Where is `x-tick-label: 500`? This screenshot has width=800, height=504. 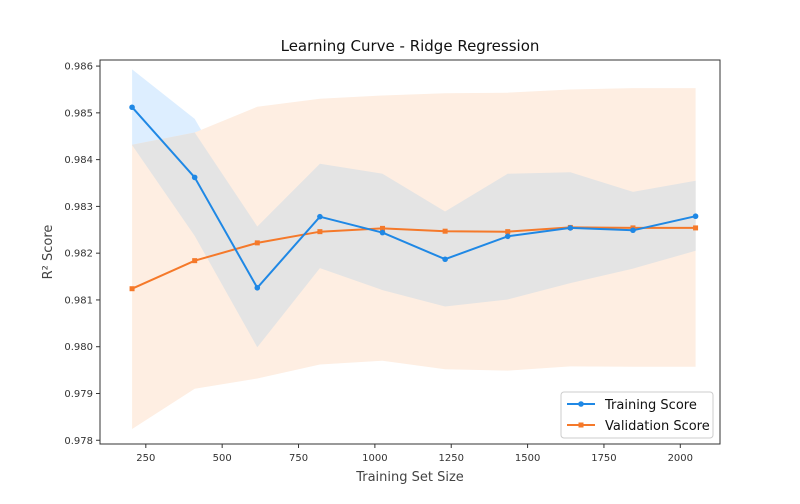 x-tick-label: 500 is located at coordinates (222, 458).